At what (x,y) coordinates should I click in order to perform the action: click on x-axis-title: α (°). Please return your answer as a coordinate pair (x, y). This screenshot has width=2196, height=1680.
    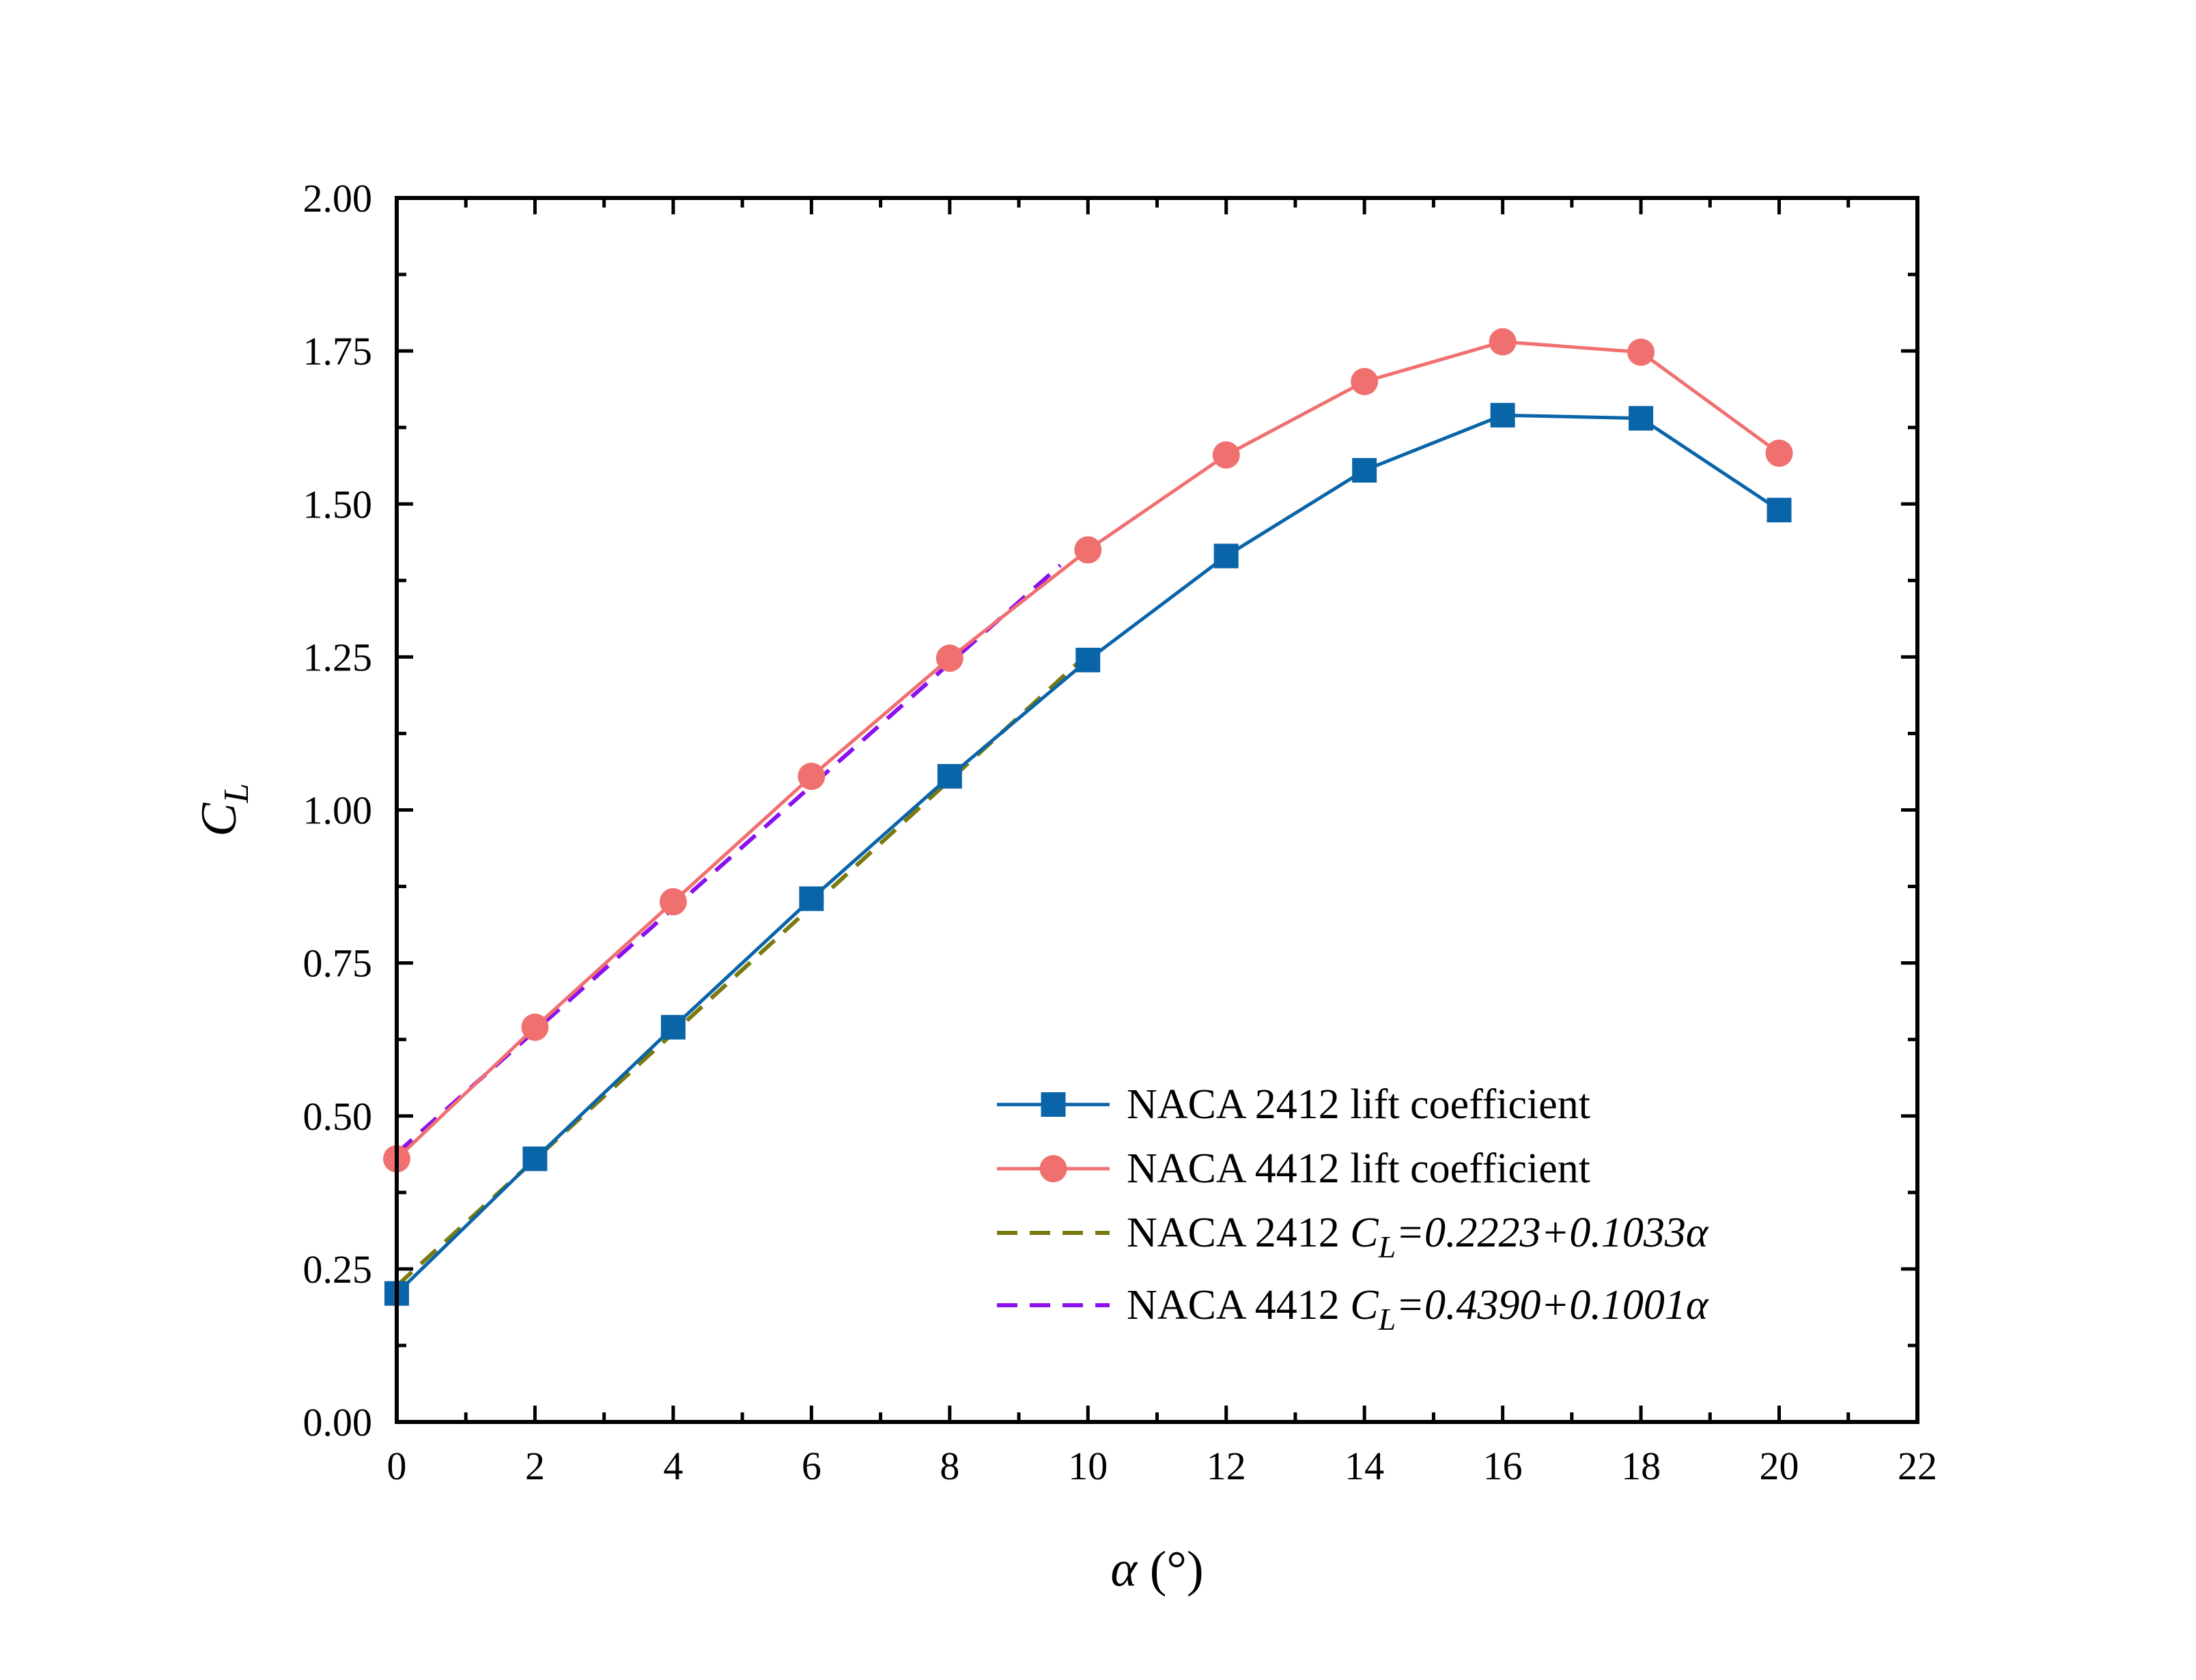
    Looking at the image, I should click on (1156, 1569).